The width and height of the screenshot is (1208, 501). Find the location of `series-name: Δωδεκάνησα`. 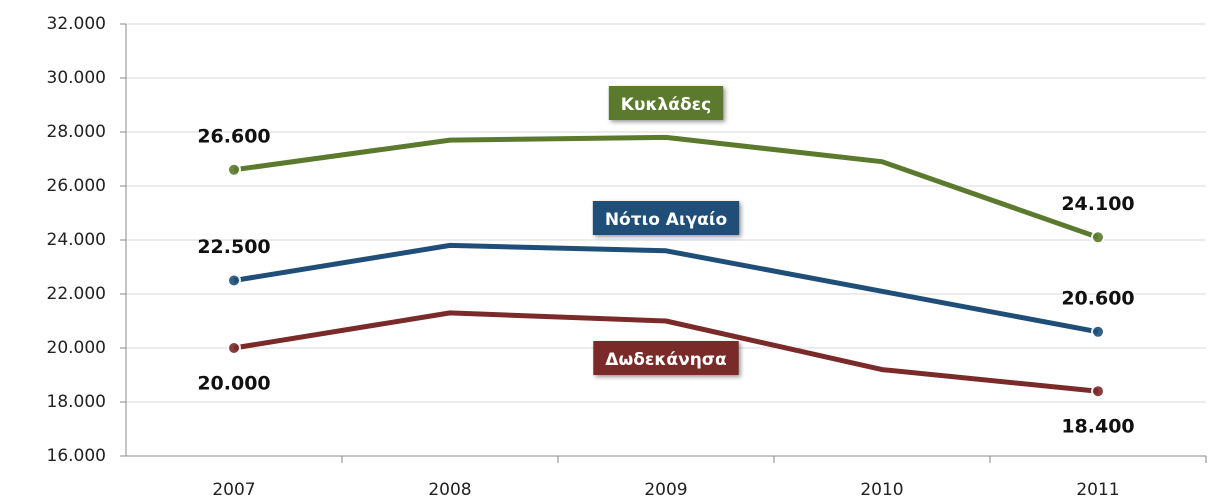

series-name: Δωδεκάνησα is located at coordinates (665, 360).